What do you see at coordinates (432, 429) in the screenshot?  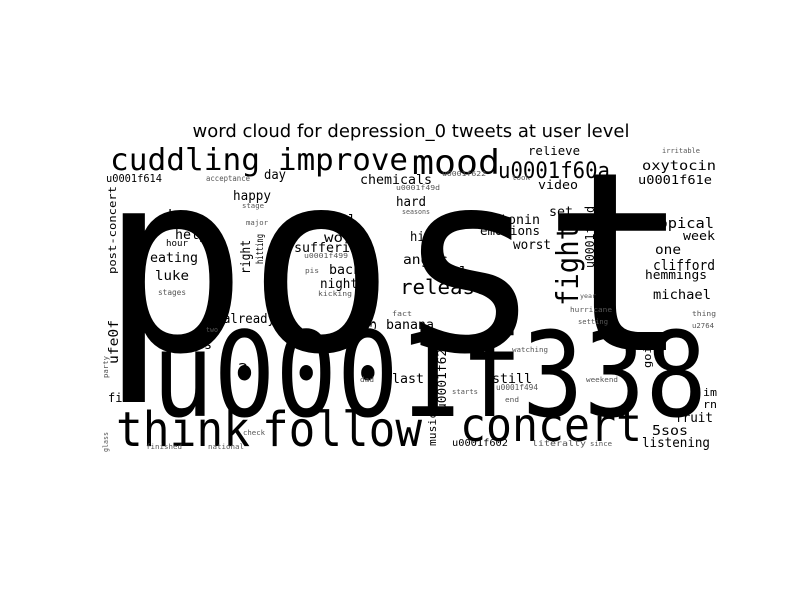 I see `word-music: music` at bounding box center [432, 429].